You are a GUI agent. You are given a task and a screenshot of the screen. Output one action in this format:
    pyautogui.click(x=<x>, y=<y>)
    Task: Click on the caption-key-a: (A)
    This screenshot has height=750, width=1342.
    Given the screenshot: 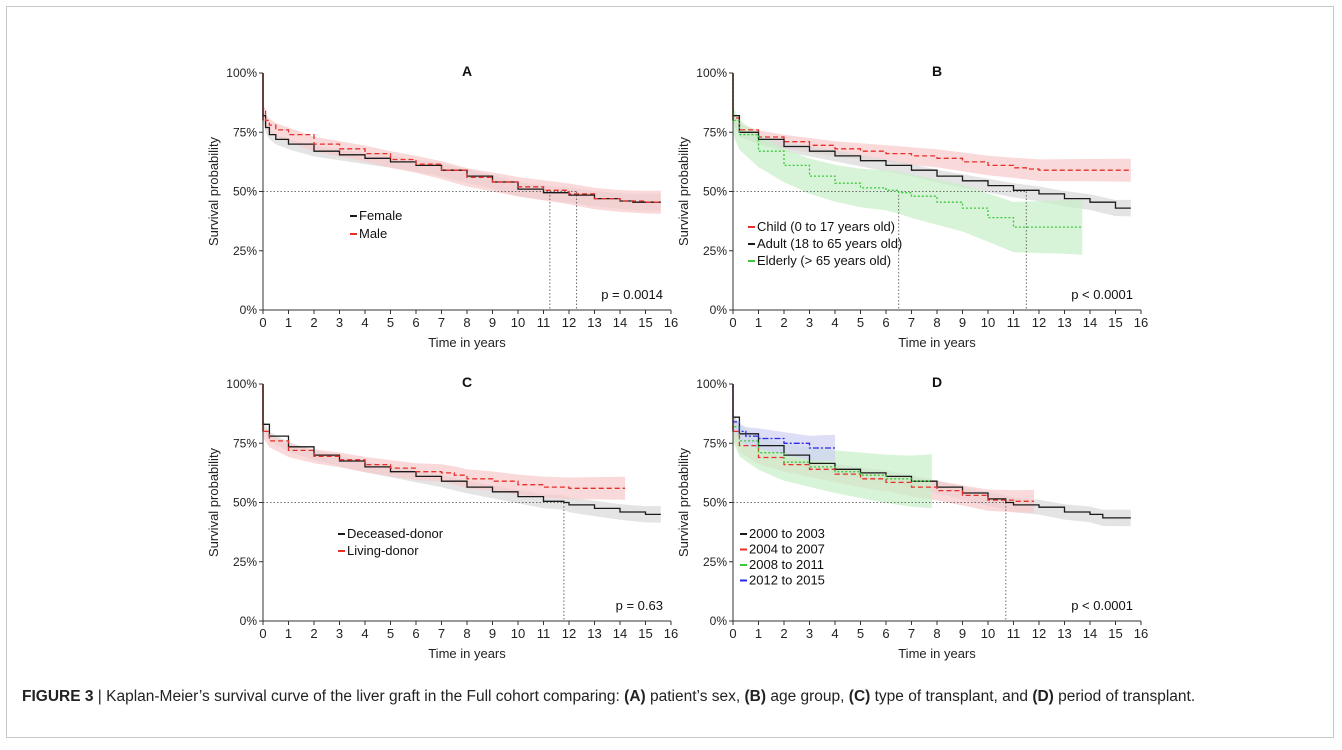 What is the action you would take?
    pyautogui.click(x=635, y=696)
    